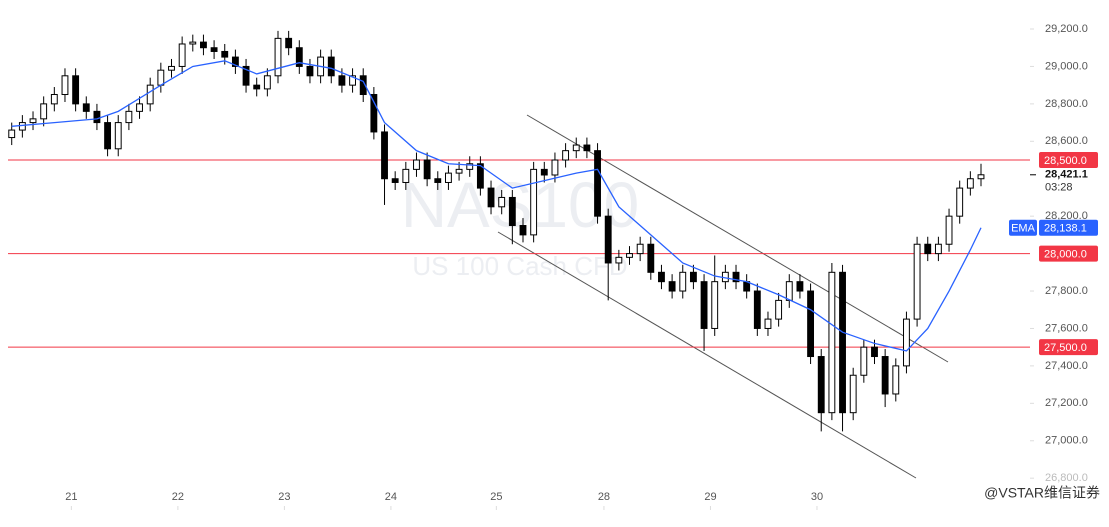 The width and height of the screenshot is (1109, 527). I want to click on y-tick-label: 27,600.0, so click(1066, 328).